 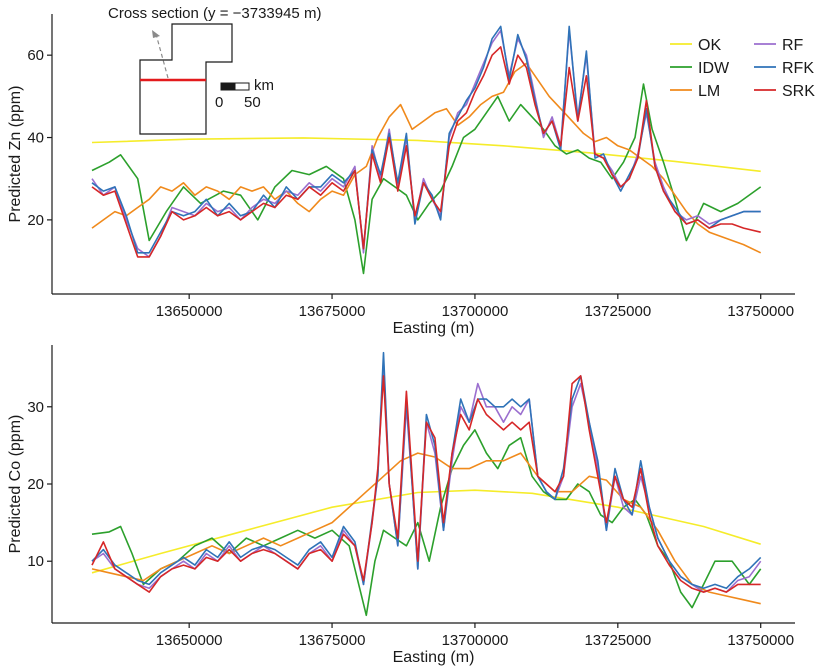 I want to click on inset-title: Cross section (y = −3733945 m), so click(x=214, y=13).